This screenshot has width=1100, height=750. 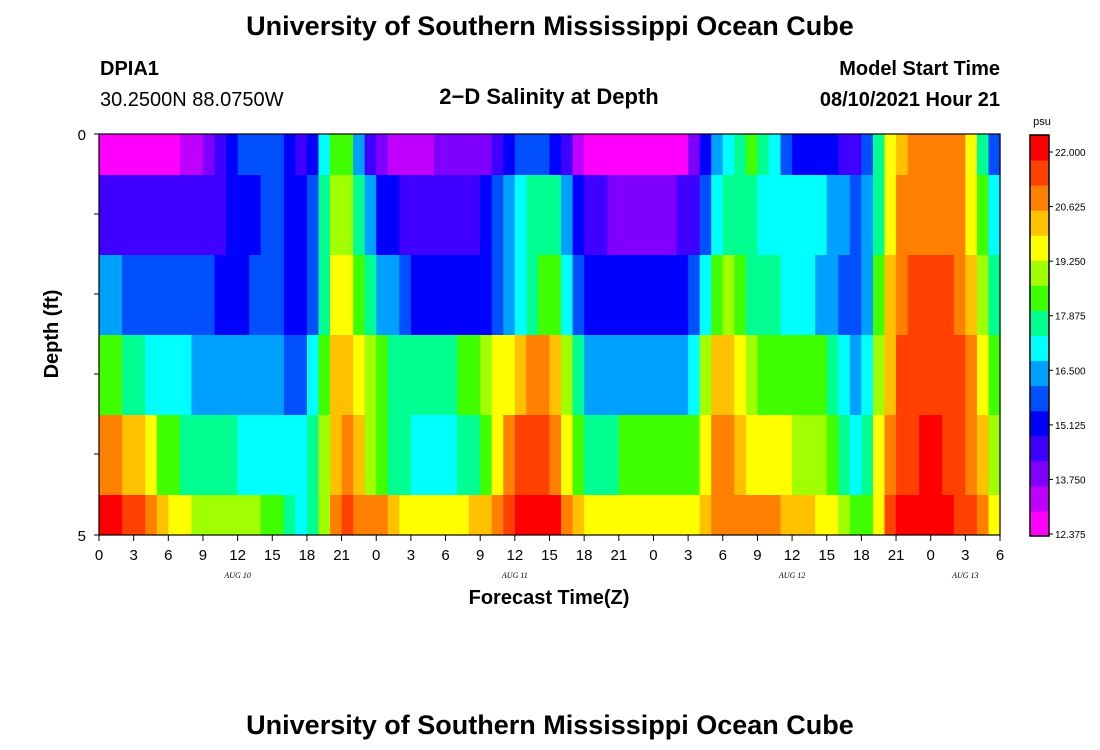 What do you see at coordinates (1070, 262) in the screenshot?
I see `colorbar-tick-label: 19.250` at bounding box center [1070, 262].